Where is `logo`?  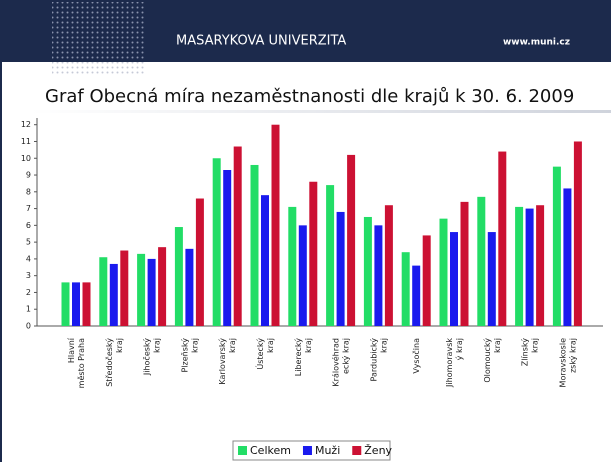
logo is located at coordinates (99, 31).